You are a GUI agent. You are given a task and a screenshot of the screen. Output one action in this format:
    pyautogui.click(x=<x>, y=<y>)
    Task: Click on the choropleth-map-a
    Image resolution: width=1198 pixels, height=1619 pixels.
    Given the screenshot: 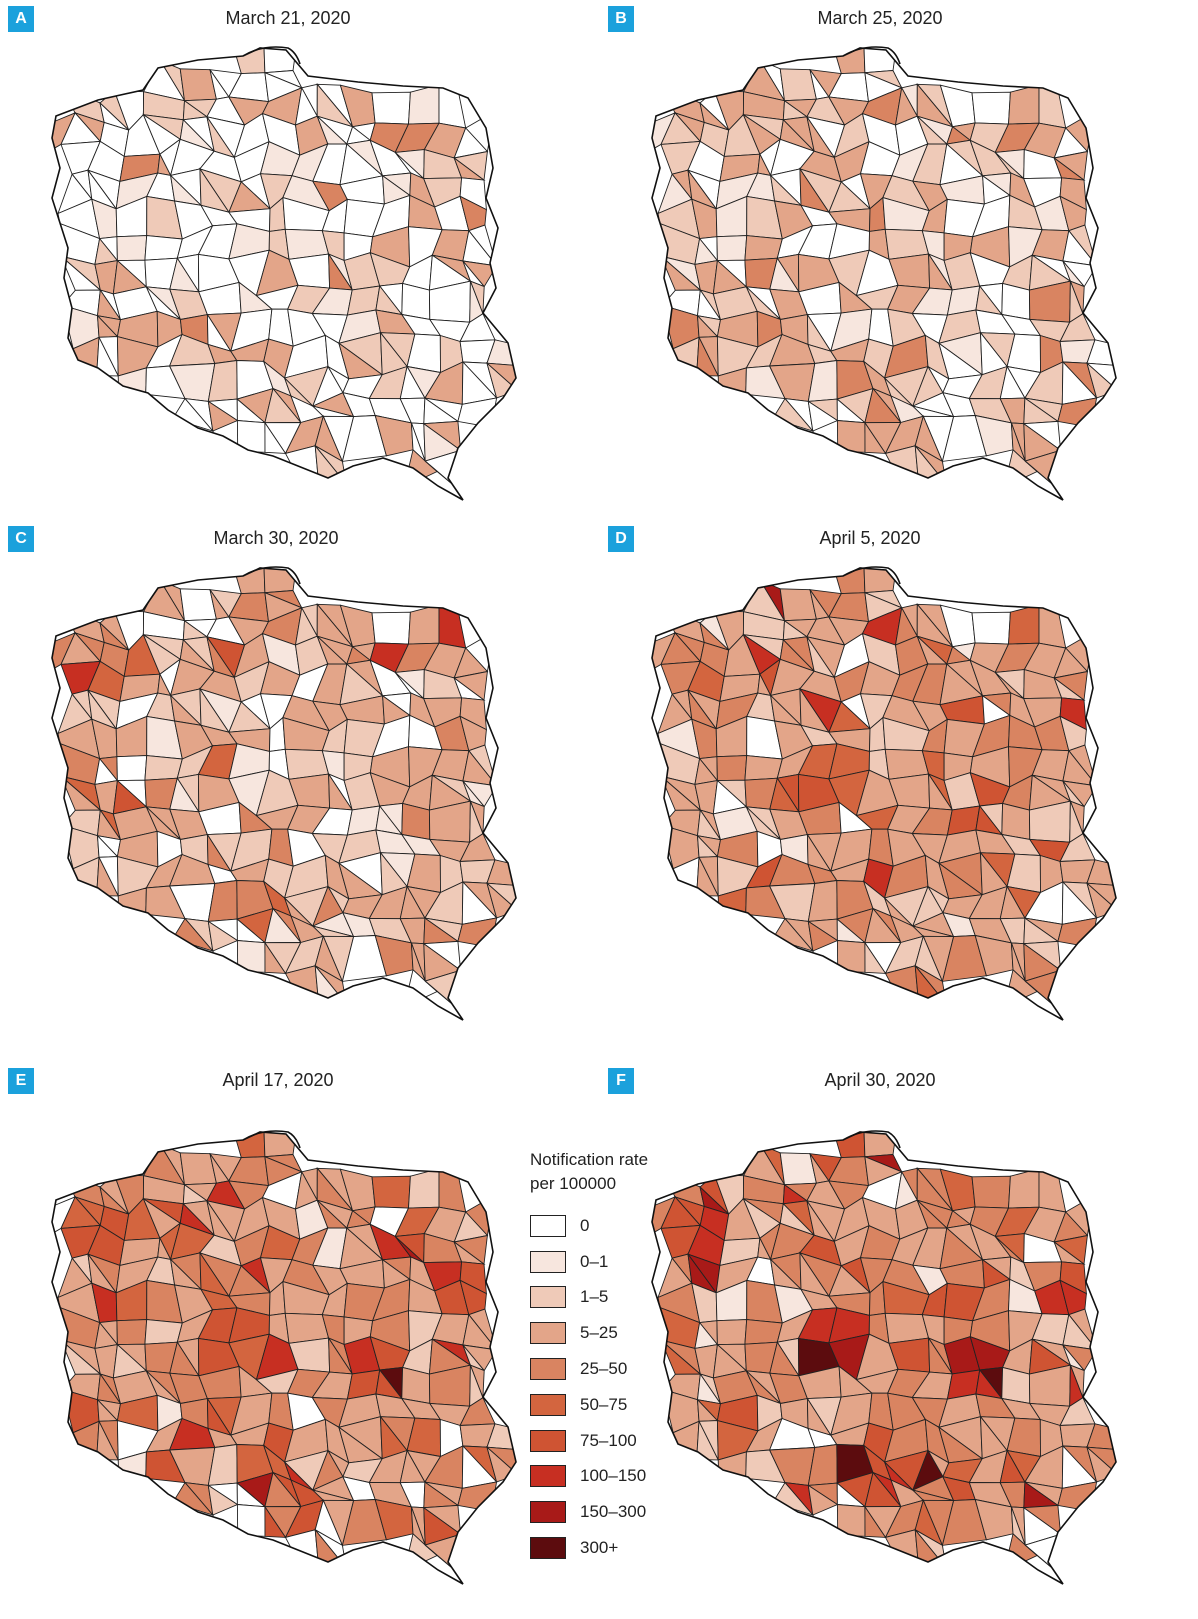 What is the action you would take?
    pyautogui.click(x=284, y=273)
    